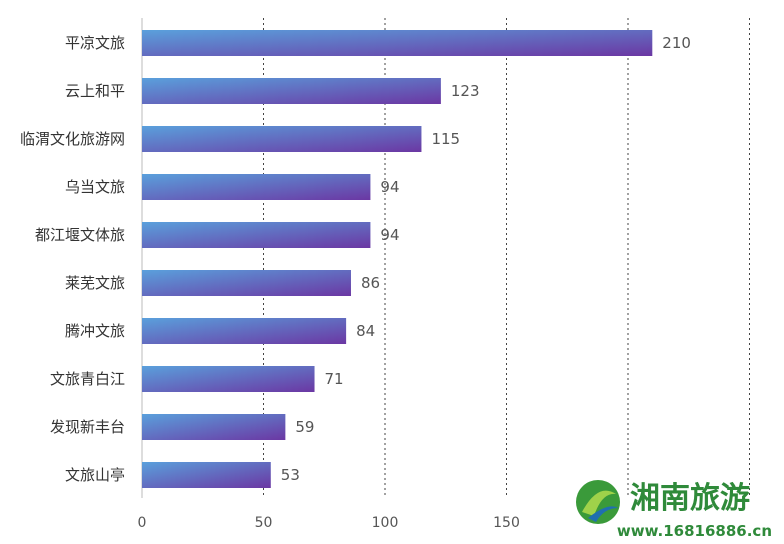  What do you see at coordinates (95, 187) in the screenshot?
I see `category-label: 乌当文旅` at bounding box center [95, 187].